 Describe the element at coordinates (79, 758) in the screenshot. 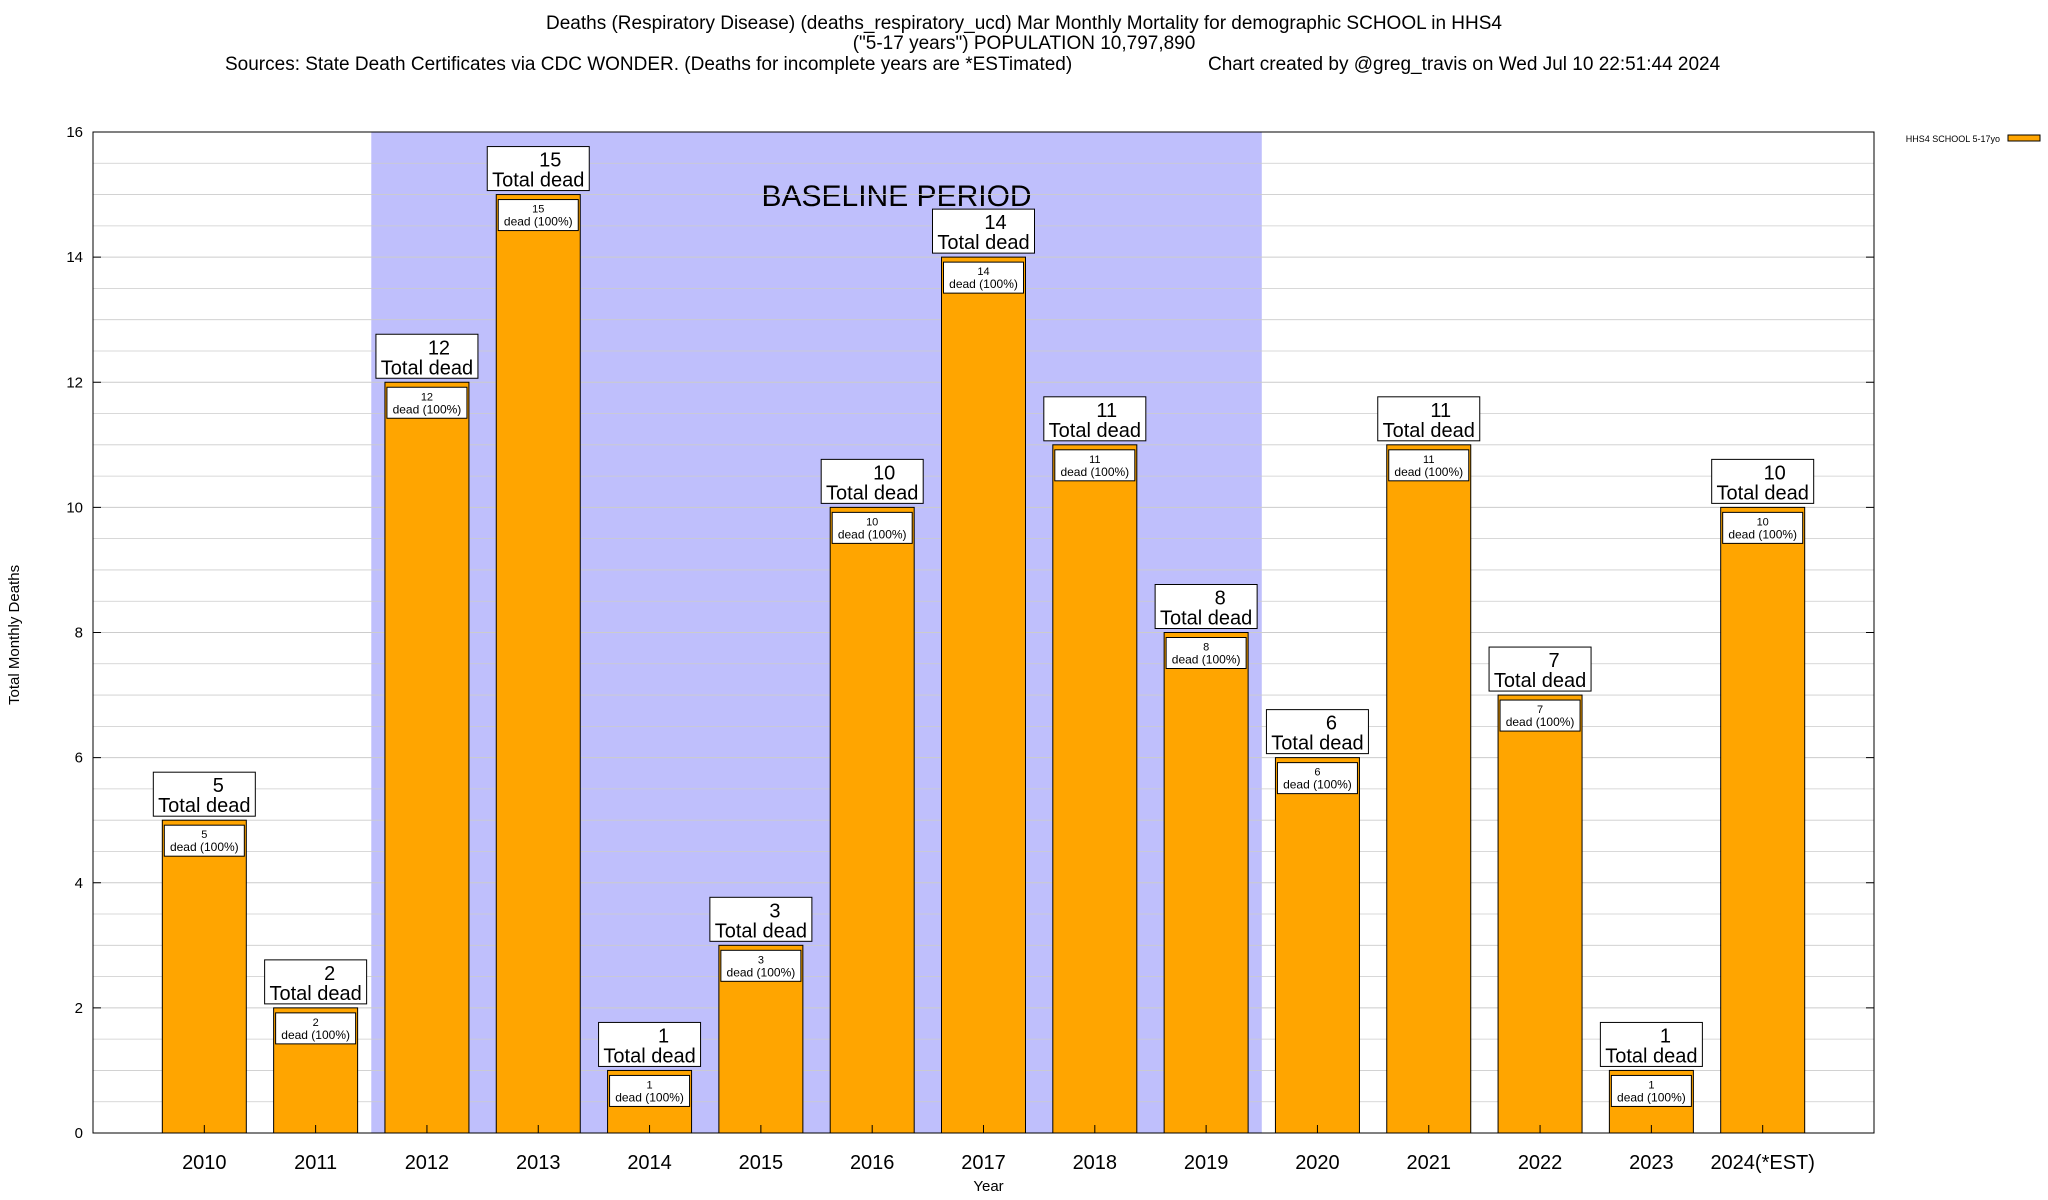

I see `y-tick-label: 6` at that location.